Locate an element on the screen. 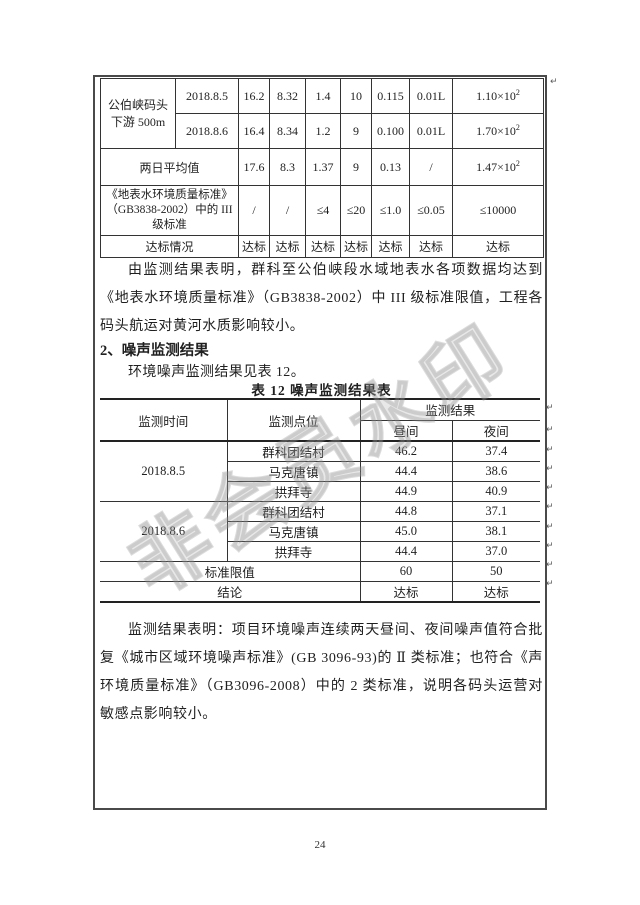 Image resolution: width=640 pixels, height=905 pixels. page-number: 24 is located at coordinates (320, 845).